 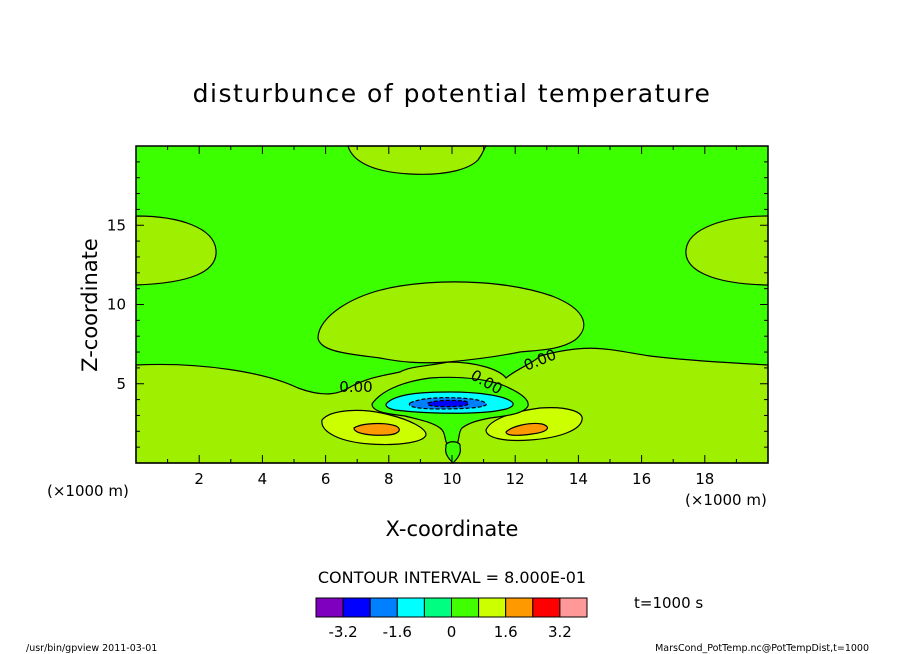 What do you see at coordinates (116, 225) in the screenshot?
I see `z-tick-label: 15` at bounding box center [116, 225].